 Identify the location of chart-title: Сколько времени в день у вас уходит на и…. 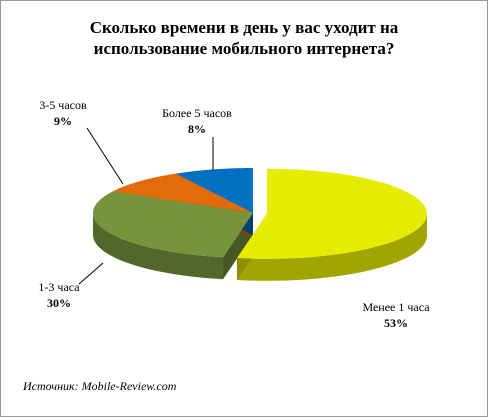
(244, 38).